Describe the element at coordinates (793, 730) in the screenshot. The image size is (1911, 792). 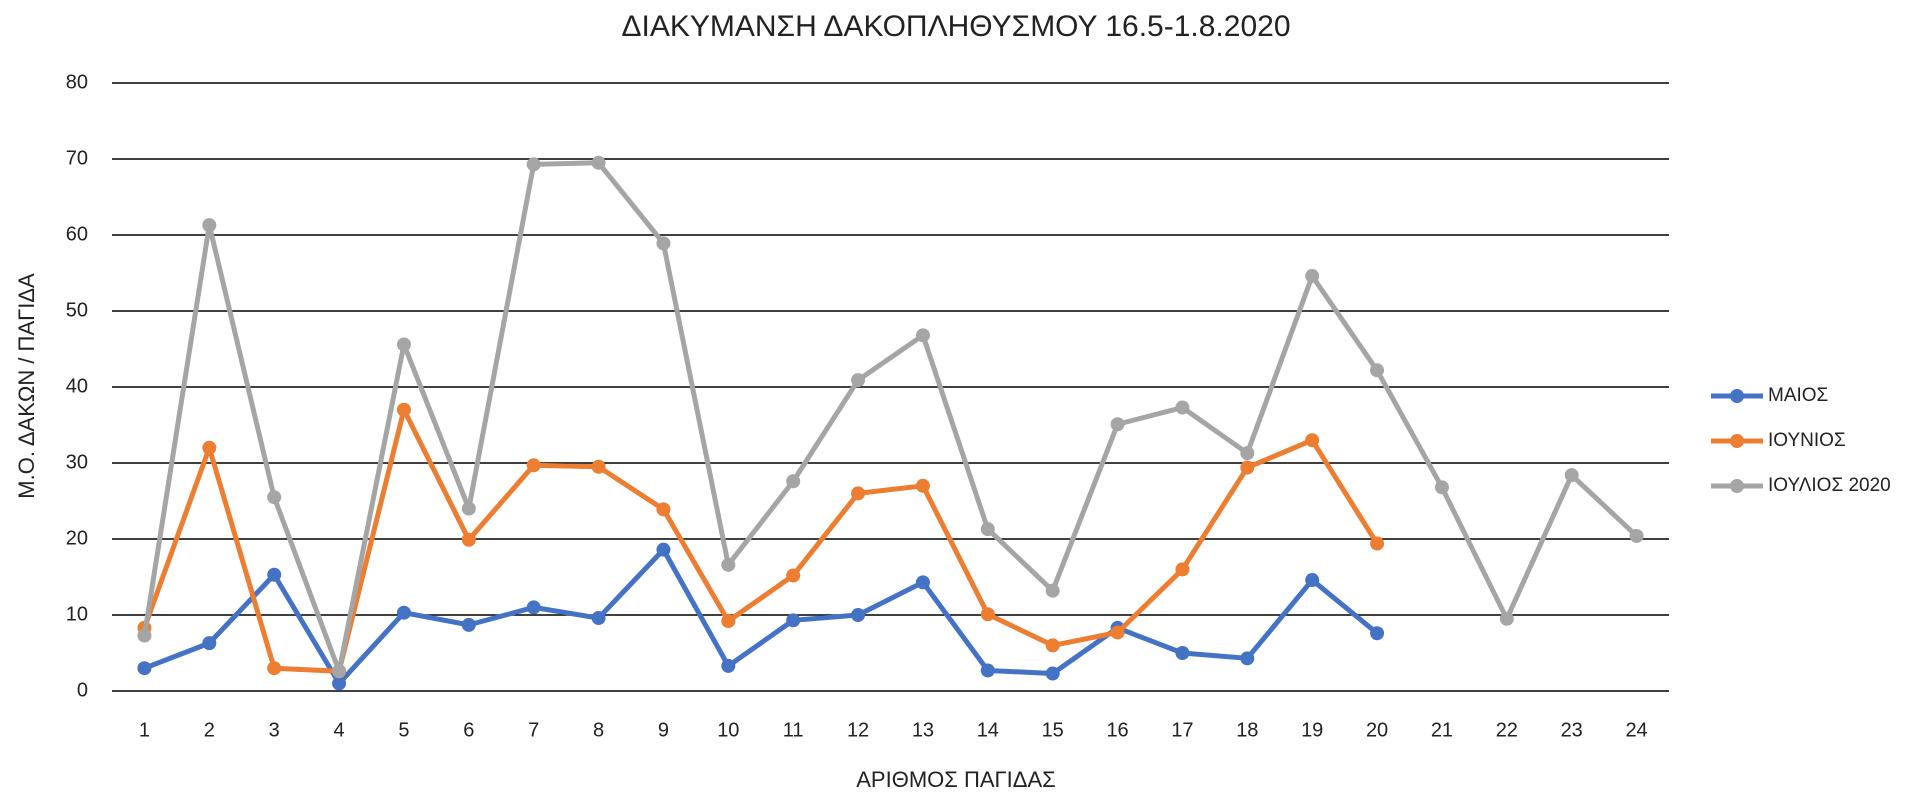
I see `x-tick-label: 11` at that location.